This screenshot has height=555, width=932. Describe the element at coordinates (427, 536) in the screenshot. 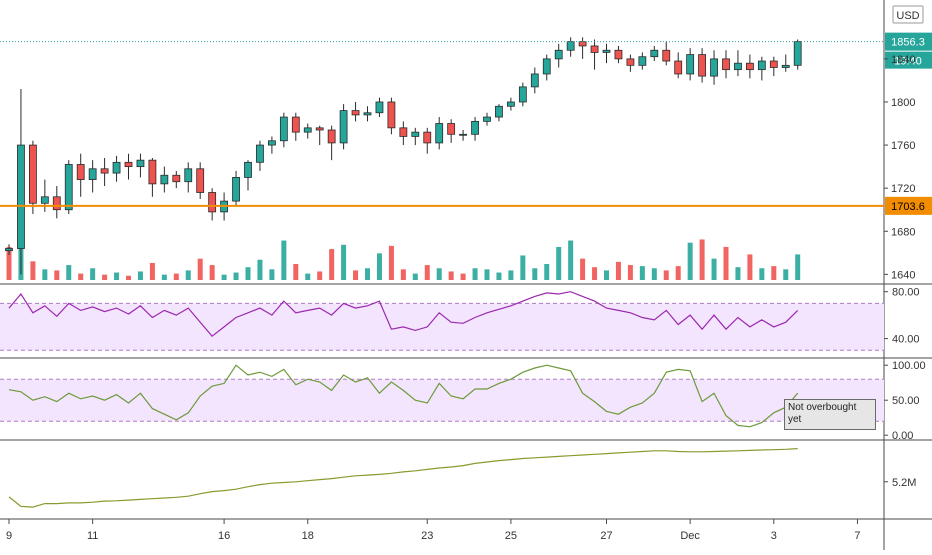

I see `x-tick-label: 23` at that location.